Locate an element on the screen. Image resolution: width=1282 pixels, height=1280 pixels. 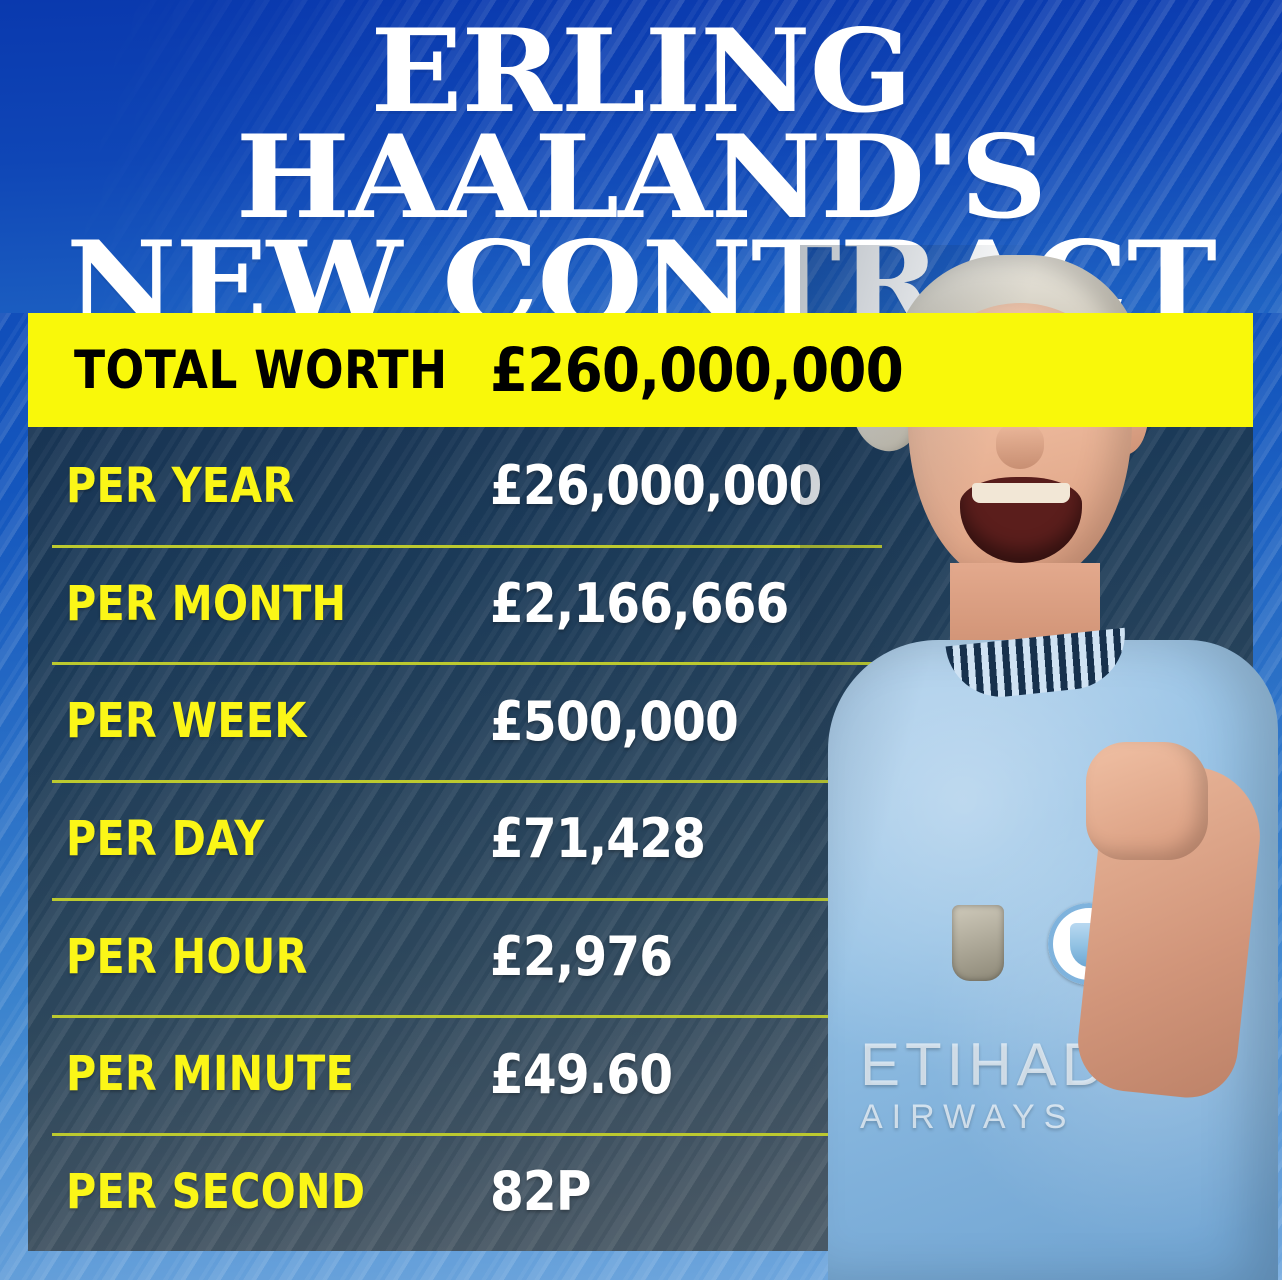
title-line-1: ERLING HAALAND'S is located at coordinates (641, 124).